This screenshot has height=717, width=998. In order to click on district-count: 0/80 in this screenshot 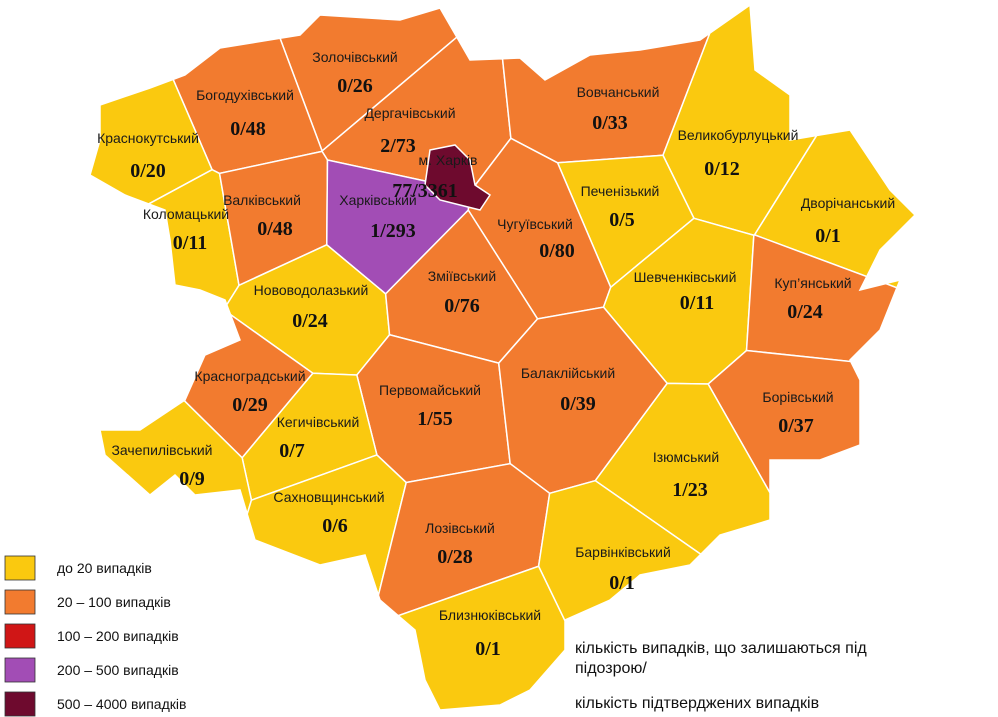, I will do `click(557, 251)`.